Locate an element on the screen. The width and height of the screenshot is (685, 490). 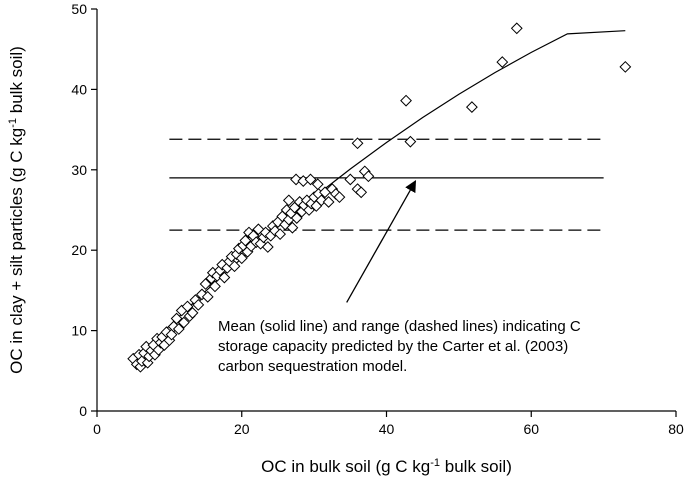
y-tick-label: 0 is located at coordinates (83, 411).